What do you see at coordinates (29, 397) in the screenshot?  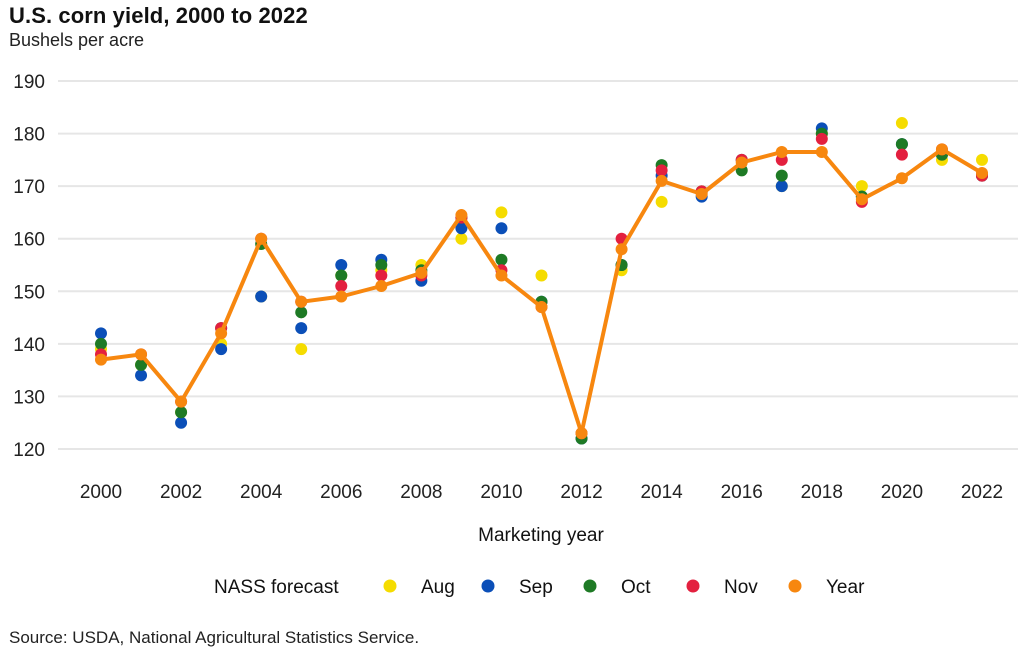 I see `y-tick-label: 130` at bounding box center [29, 397].